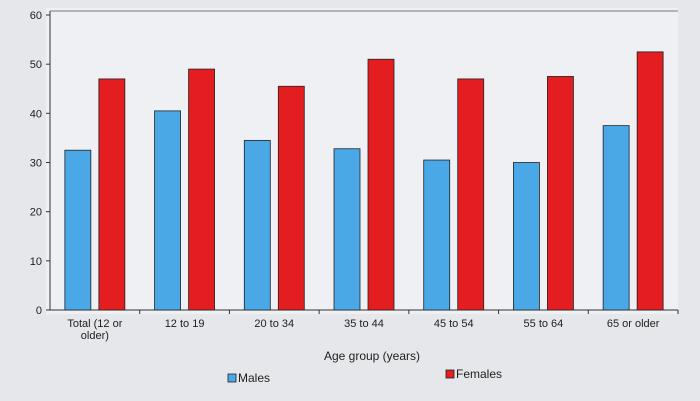  Describe the element at coordinates (274, 324) in the screenshot. I see `x-category-label: 20 to 34` at that location.